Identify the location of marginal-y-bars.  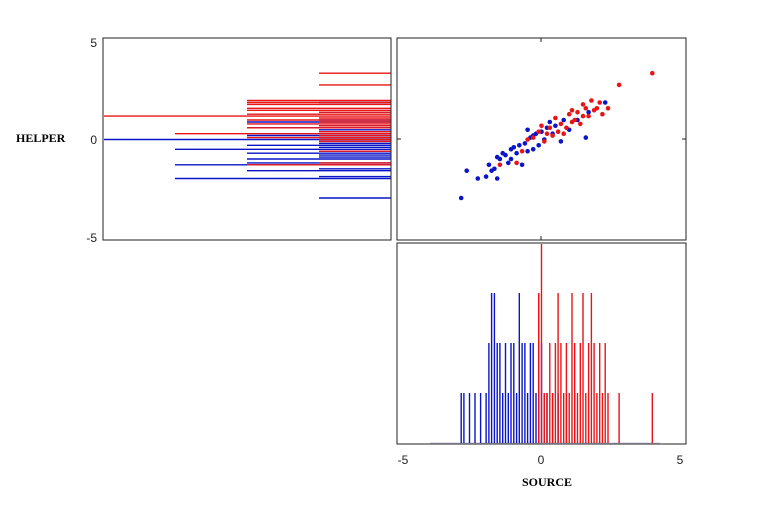
(247, 135).